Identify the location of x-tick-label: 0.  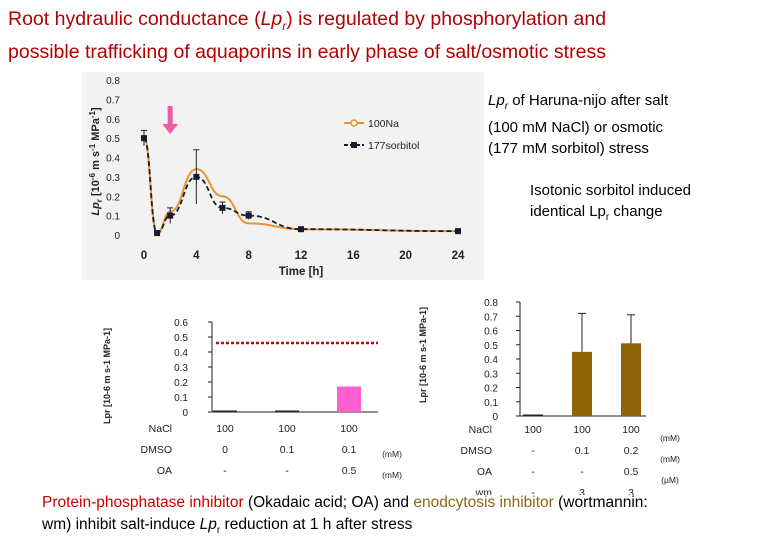
(144, 256).